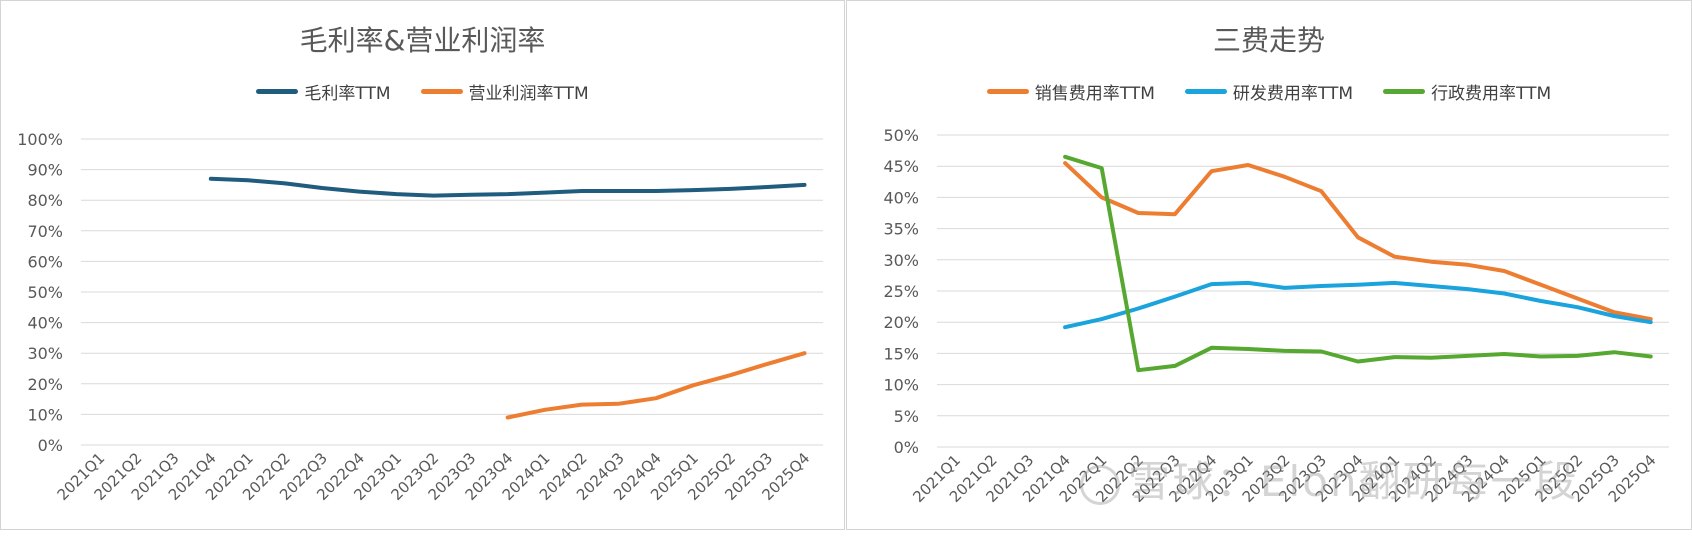  Describe the element at coordinates (45, 200) in the screenshot. I see `y-tick-label: 80%` at that location.